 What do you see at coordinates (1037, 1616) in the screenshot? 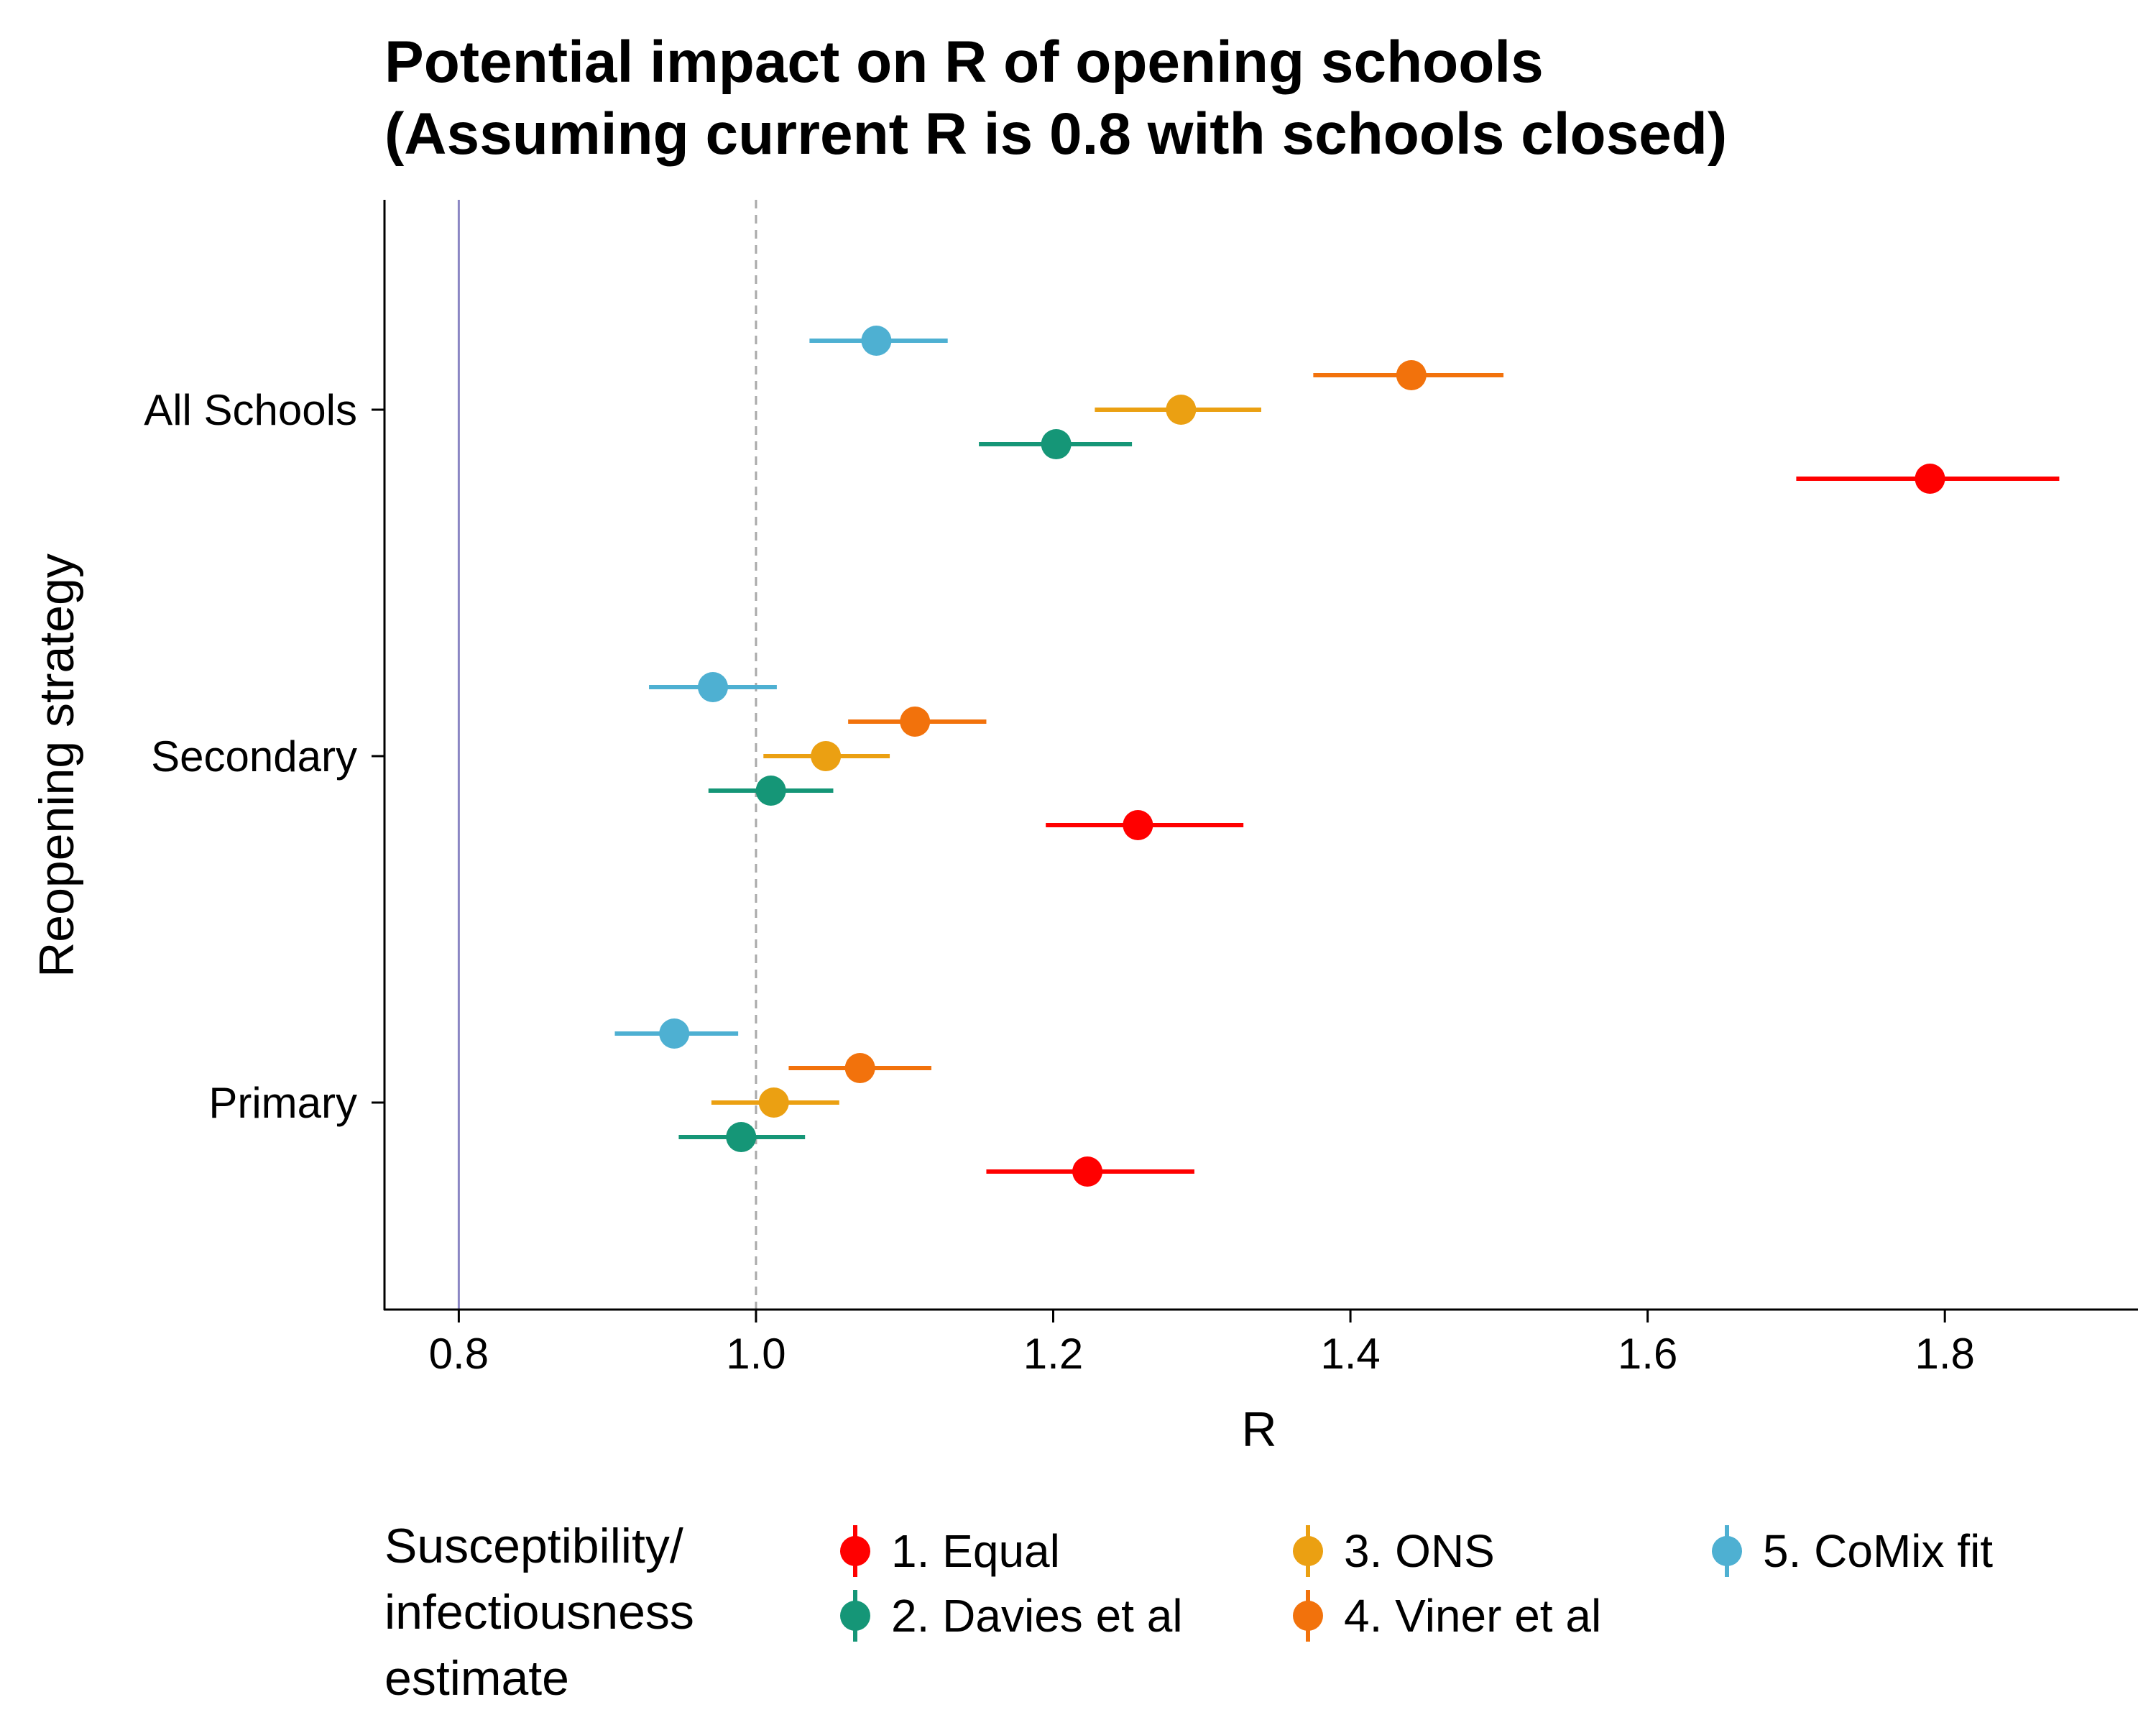
I see `legend-label: 2. Davies et al` at bounding box center [1037, 1616].